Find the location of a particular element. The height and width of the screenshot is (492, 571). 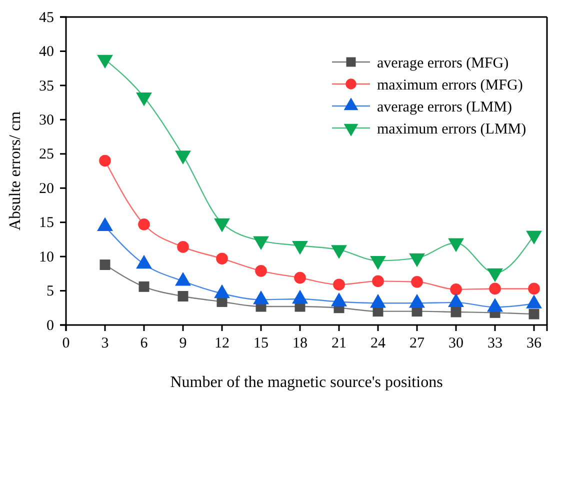

legend-label: maximum errors (LMM) is located at coordinates (451, 129).